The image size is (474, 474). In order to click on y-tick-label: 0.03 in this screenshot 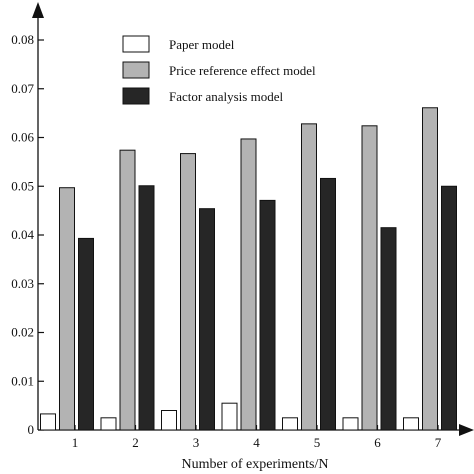, I will do `click(22, 283)`.